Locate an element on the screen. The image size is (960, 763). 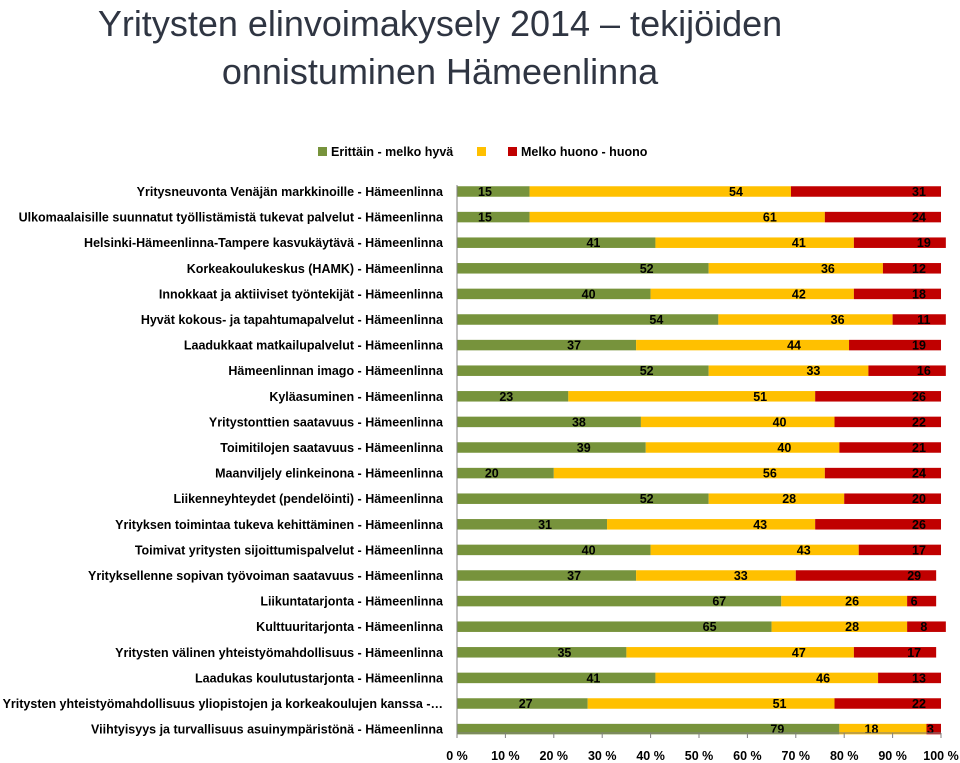
x-tick-label: 90 % is located at coordinates (892, 756).